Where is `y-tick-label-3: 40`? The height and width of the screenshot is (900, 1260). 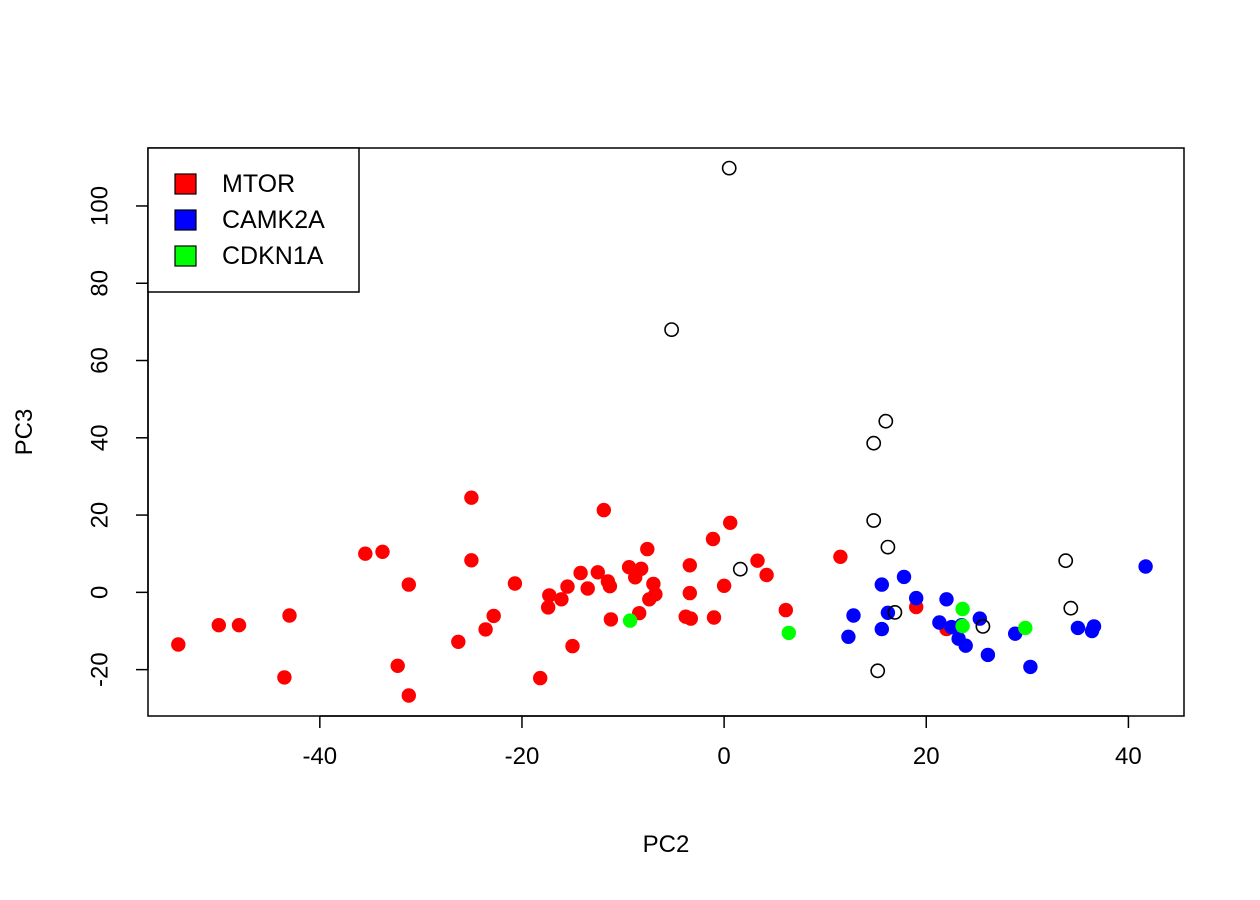 y-tick-label-3: 40 is located at coordinates (100, 437).